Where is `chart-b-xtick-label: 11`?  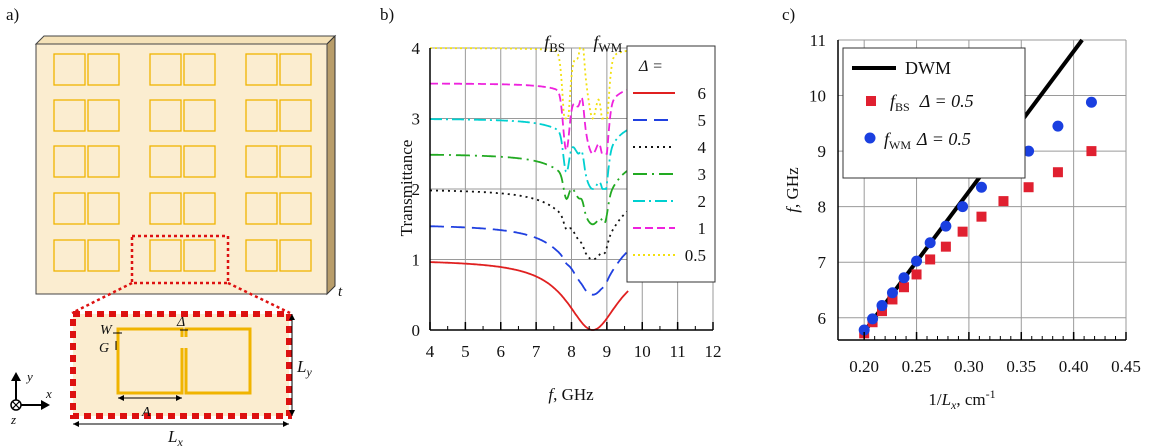
chart-b-xtick-label: 11 is located at coordinates (677, 351).